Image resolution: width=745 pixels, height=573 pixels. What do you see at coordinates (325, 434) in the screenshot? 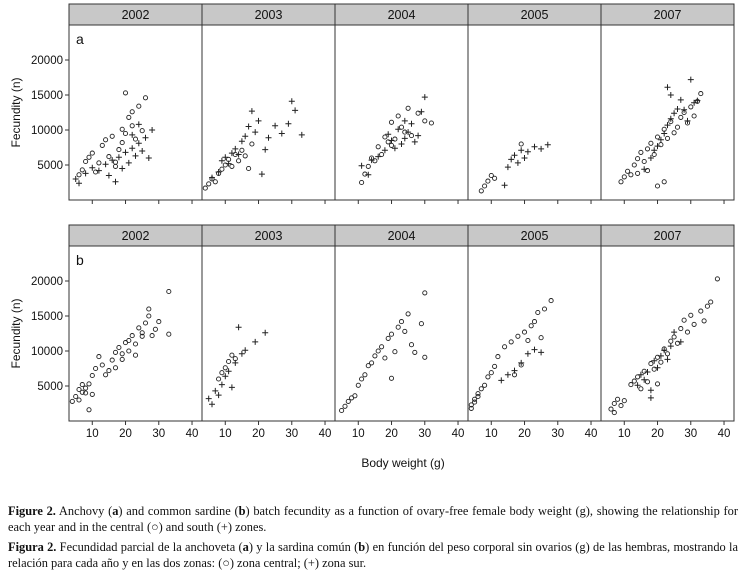
I see `x-tick-label: 40` at bounding box center [325, 434].